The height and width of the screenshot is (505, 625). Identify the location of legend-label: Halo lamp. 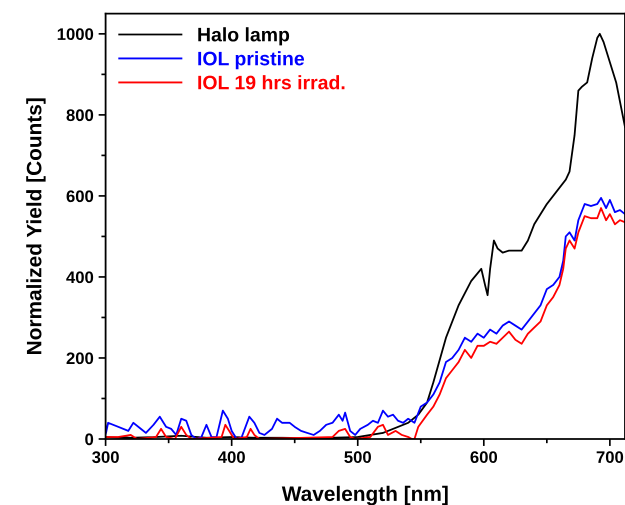
(244, 36).